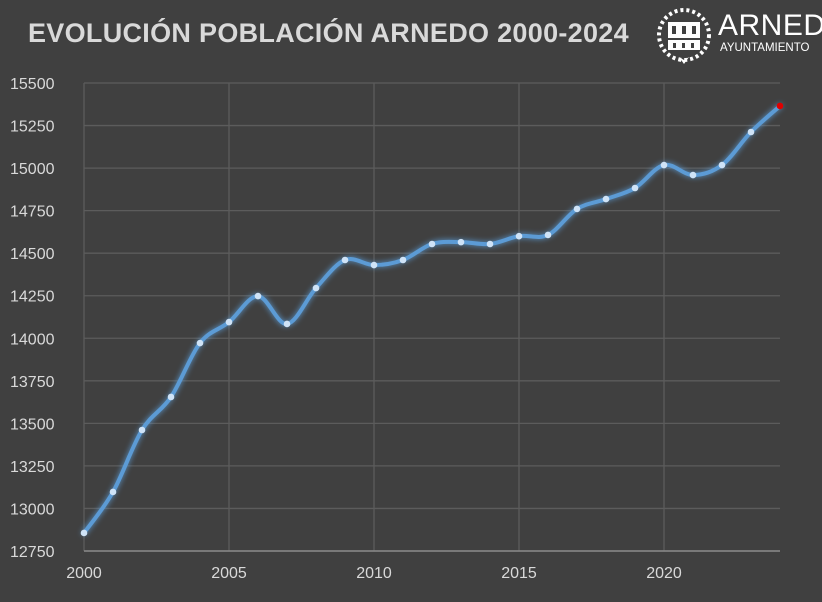 The height and width of the screenshot is (602, 822). Describe the element at coordinates (32, 339) in the screenshot. I see `y-tick-label: 14000` at that location.